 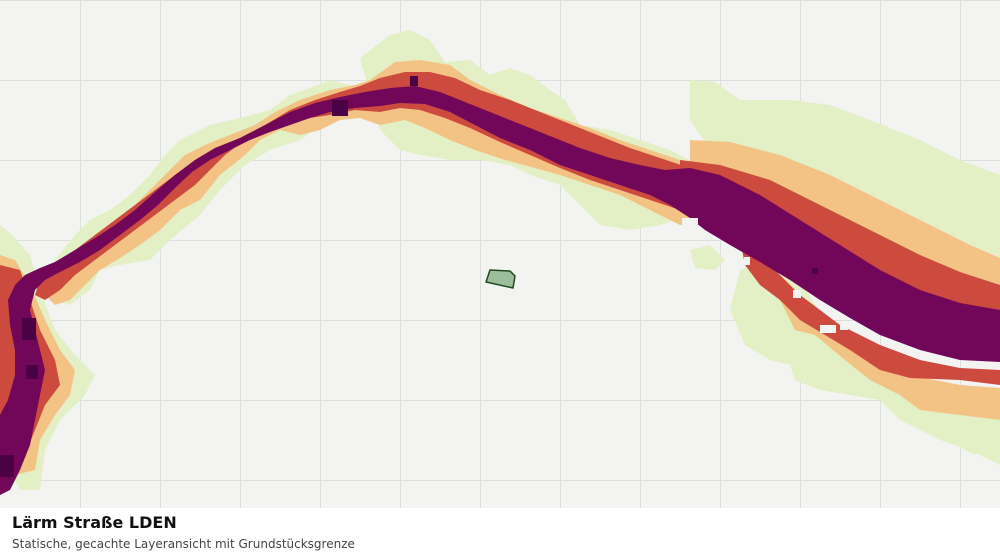 What do you see at coordinates (500, 279) in the screenshot?
I see `parcel-boundary` at bounding box center [500, 279].